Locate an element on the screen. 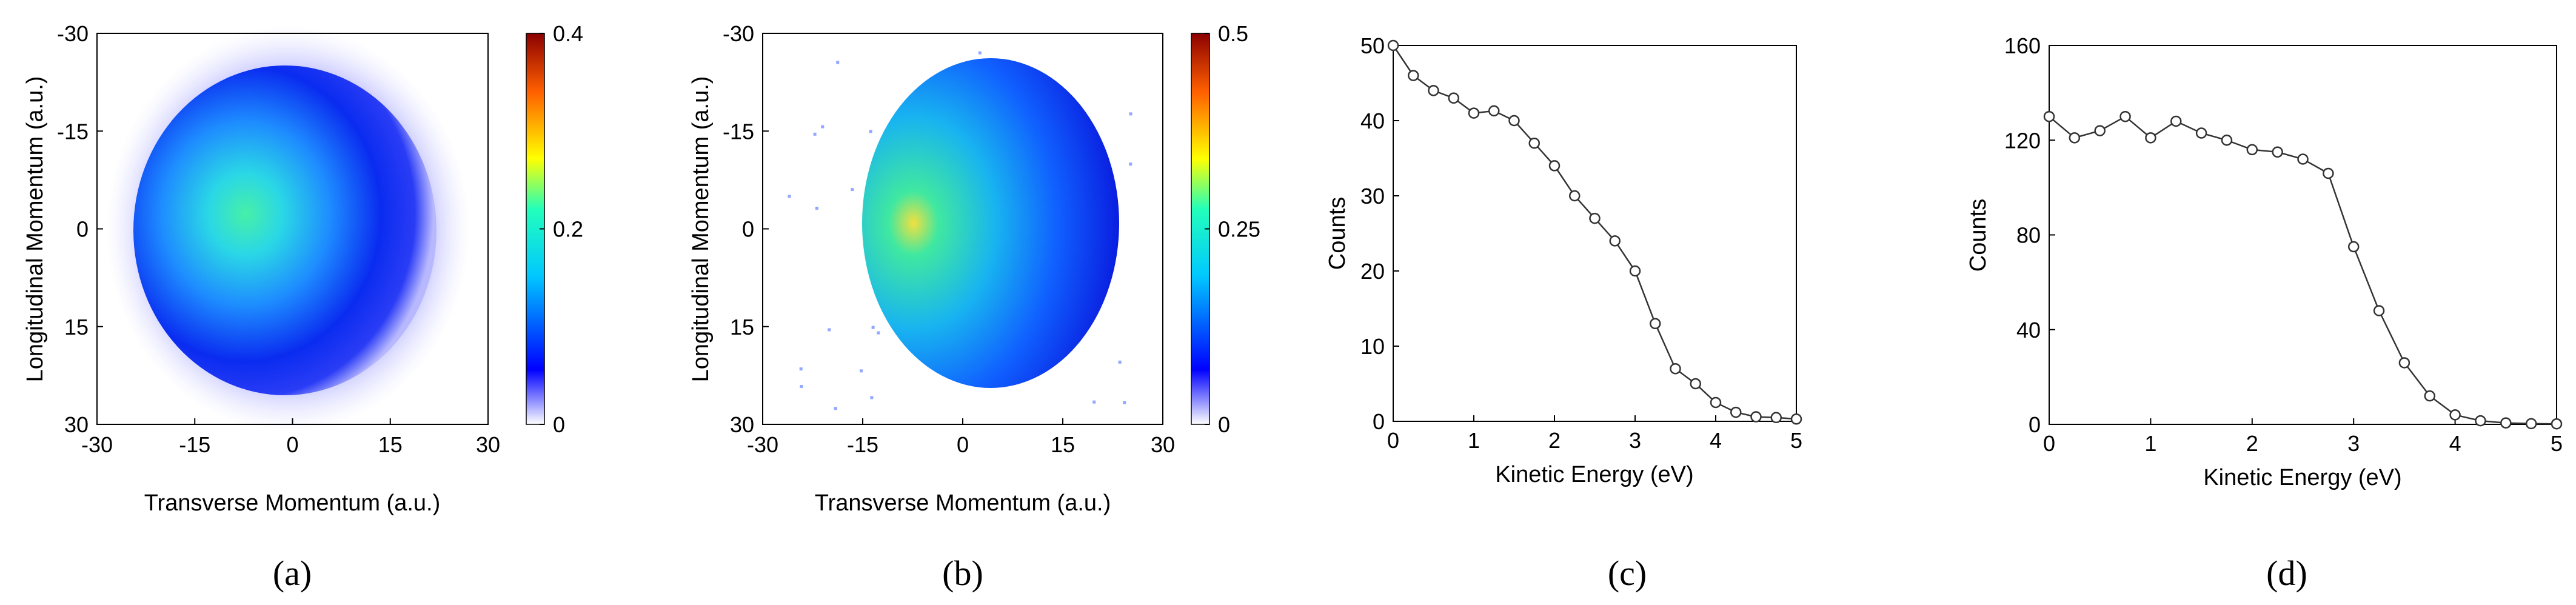 Image resolution: width=2576 pixels, height=605 pixels. panel-c-ylabel: Counts is located at coordinates (1337, 233).